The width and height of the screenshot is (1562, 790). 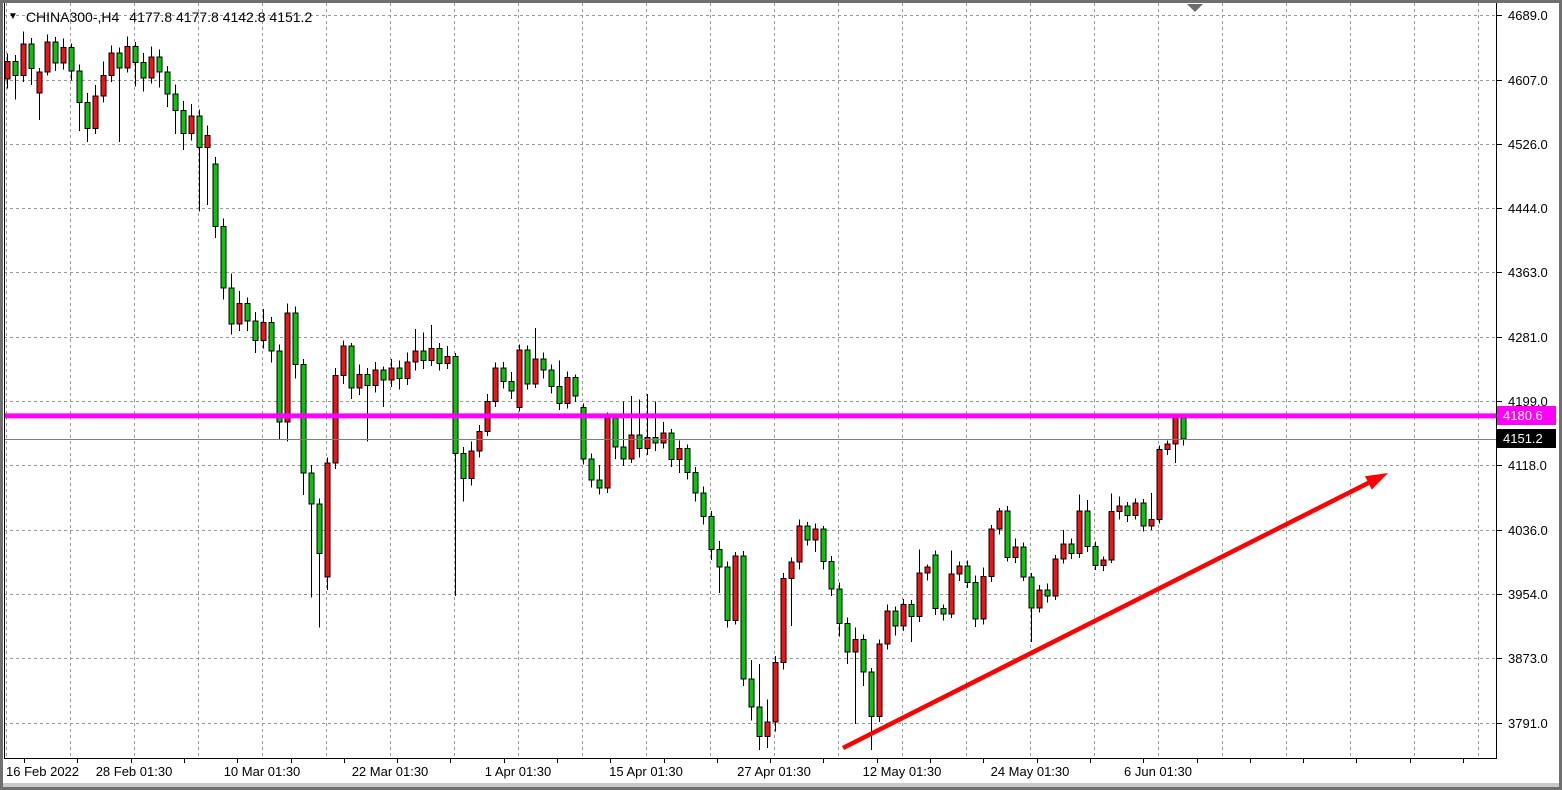 I want to click on time-axis-label: 15 Apr 01:30, so click(x=646, y=771).